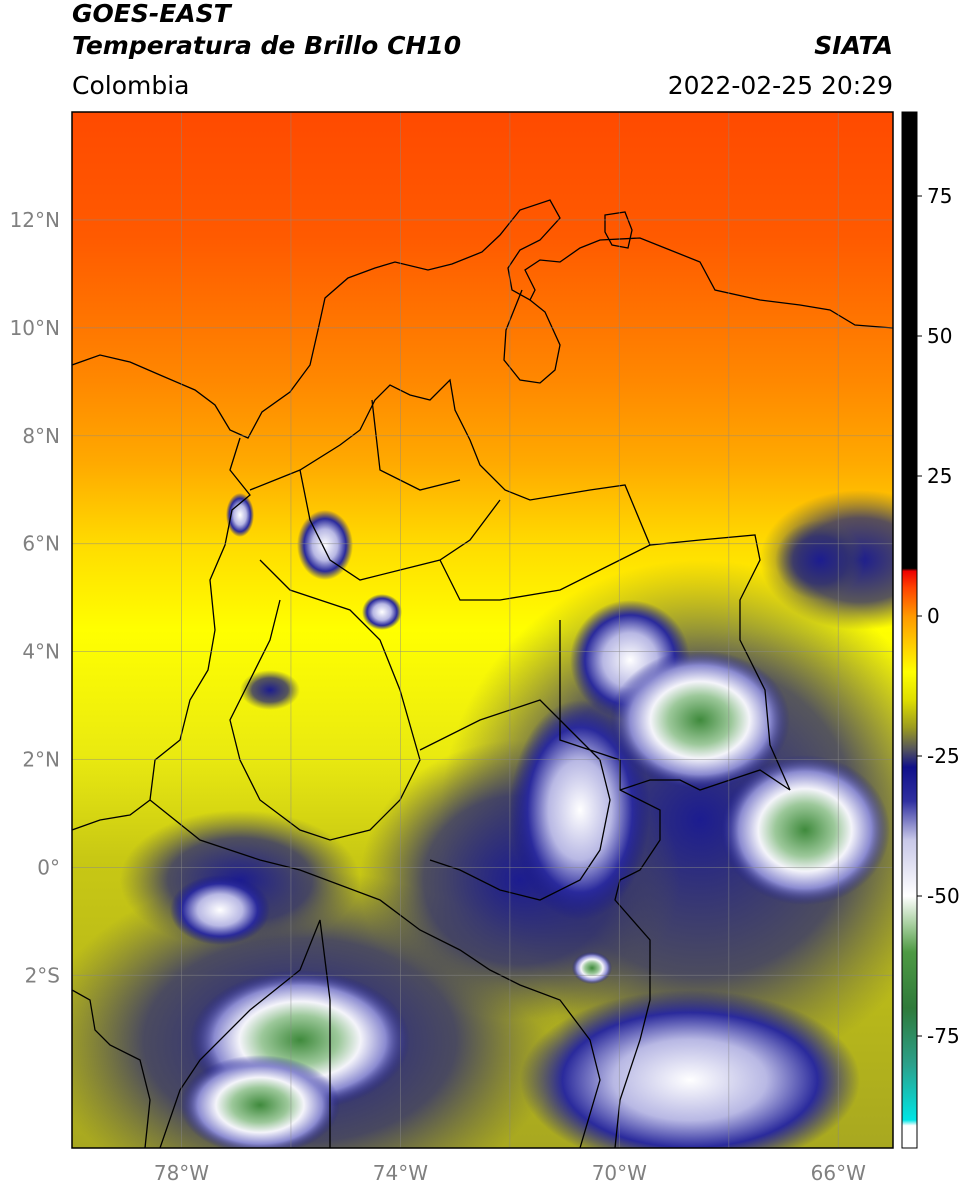 The image size is (966, 1190). What do you see at coordinates (267, 45) in the screenshot?
I see `product-title: Temperatura de Brillo CH10` at bounding box center [267, 45].